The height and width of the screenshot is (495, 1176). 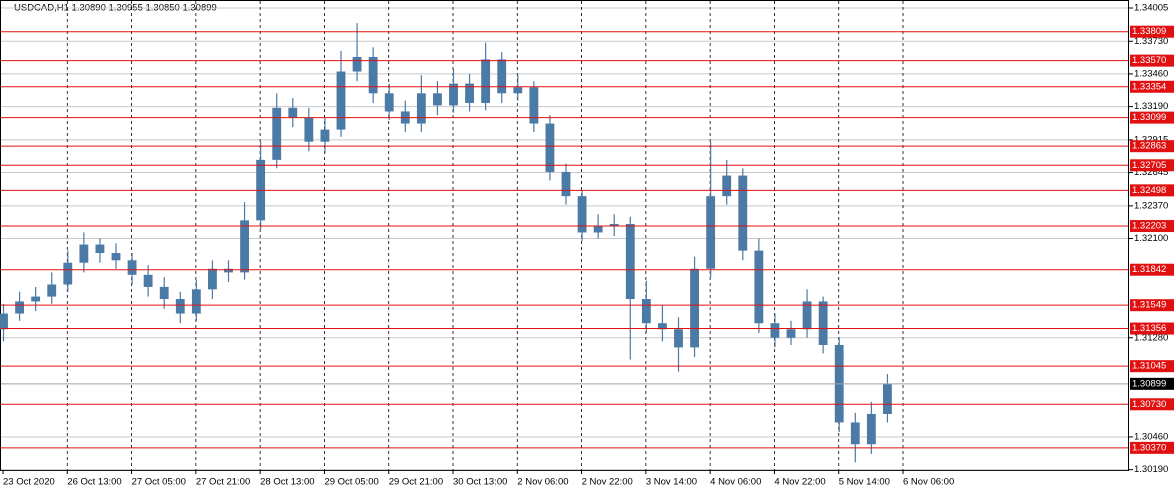 What do you see at coordinates (1149, 447) in the screenshot?
I see `level-label: 1.30370` at bounding box center [1149, 447].